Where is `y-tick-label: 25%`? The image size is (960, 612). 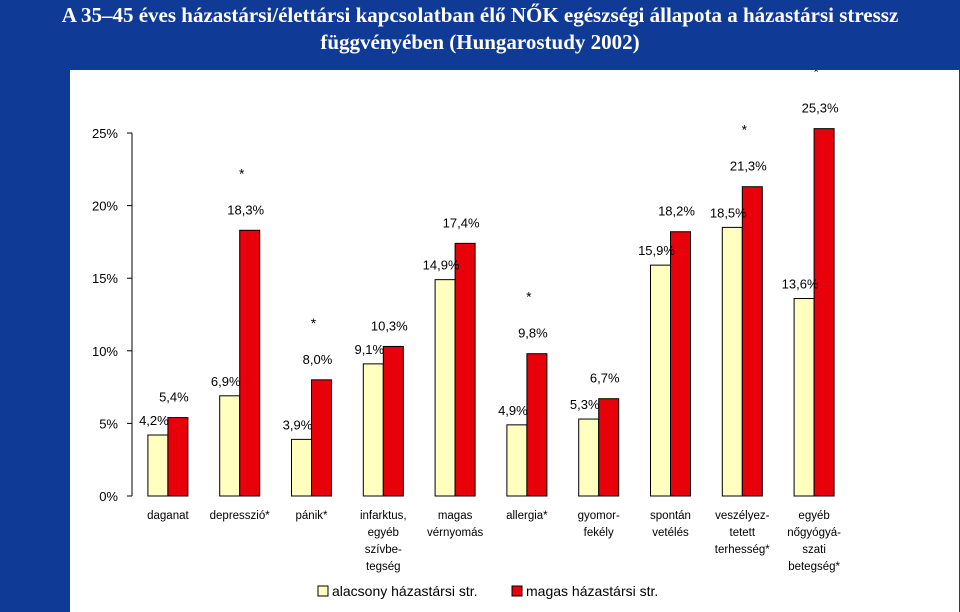
y-tick-label: 25% is located at coordinates (105, 133).